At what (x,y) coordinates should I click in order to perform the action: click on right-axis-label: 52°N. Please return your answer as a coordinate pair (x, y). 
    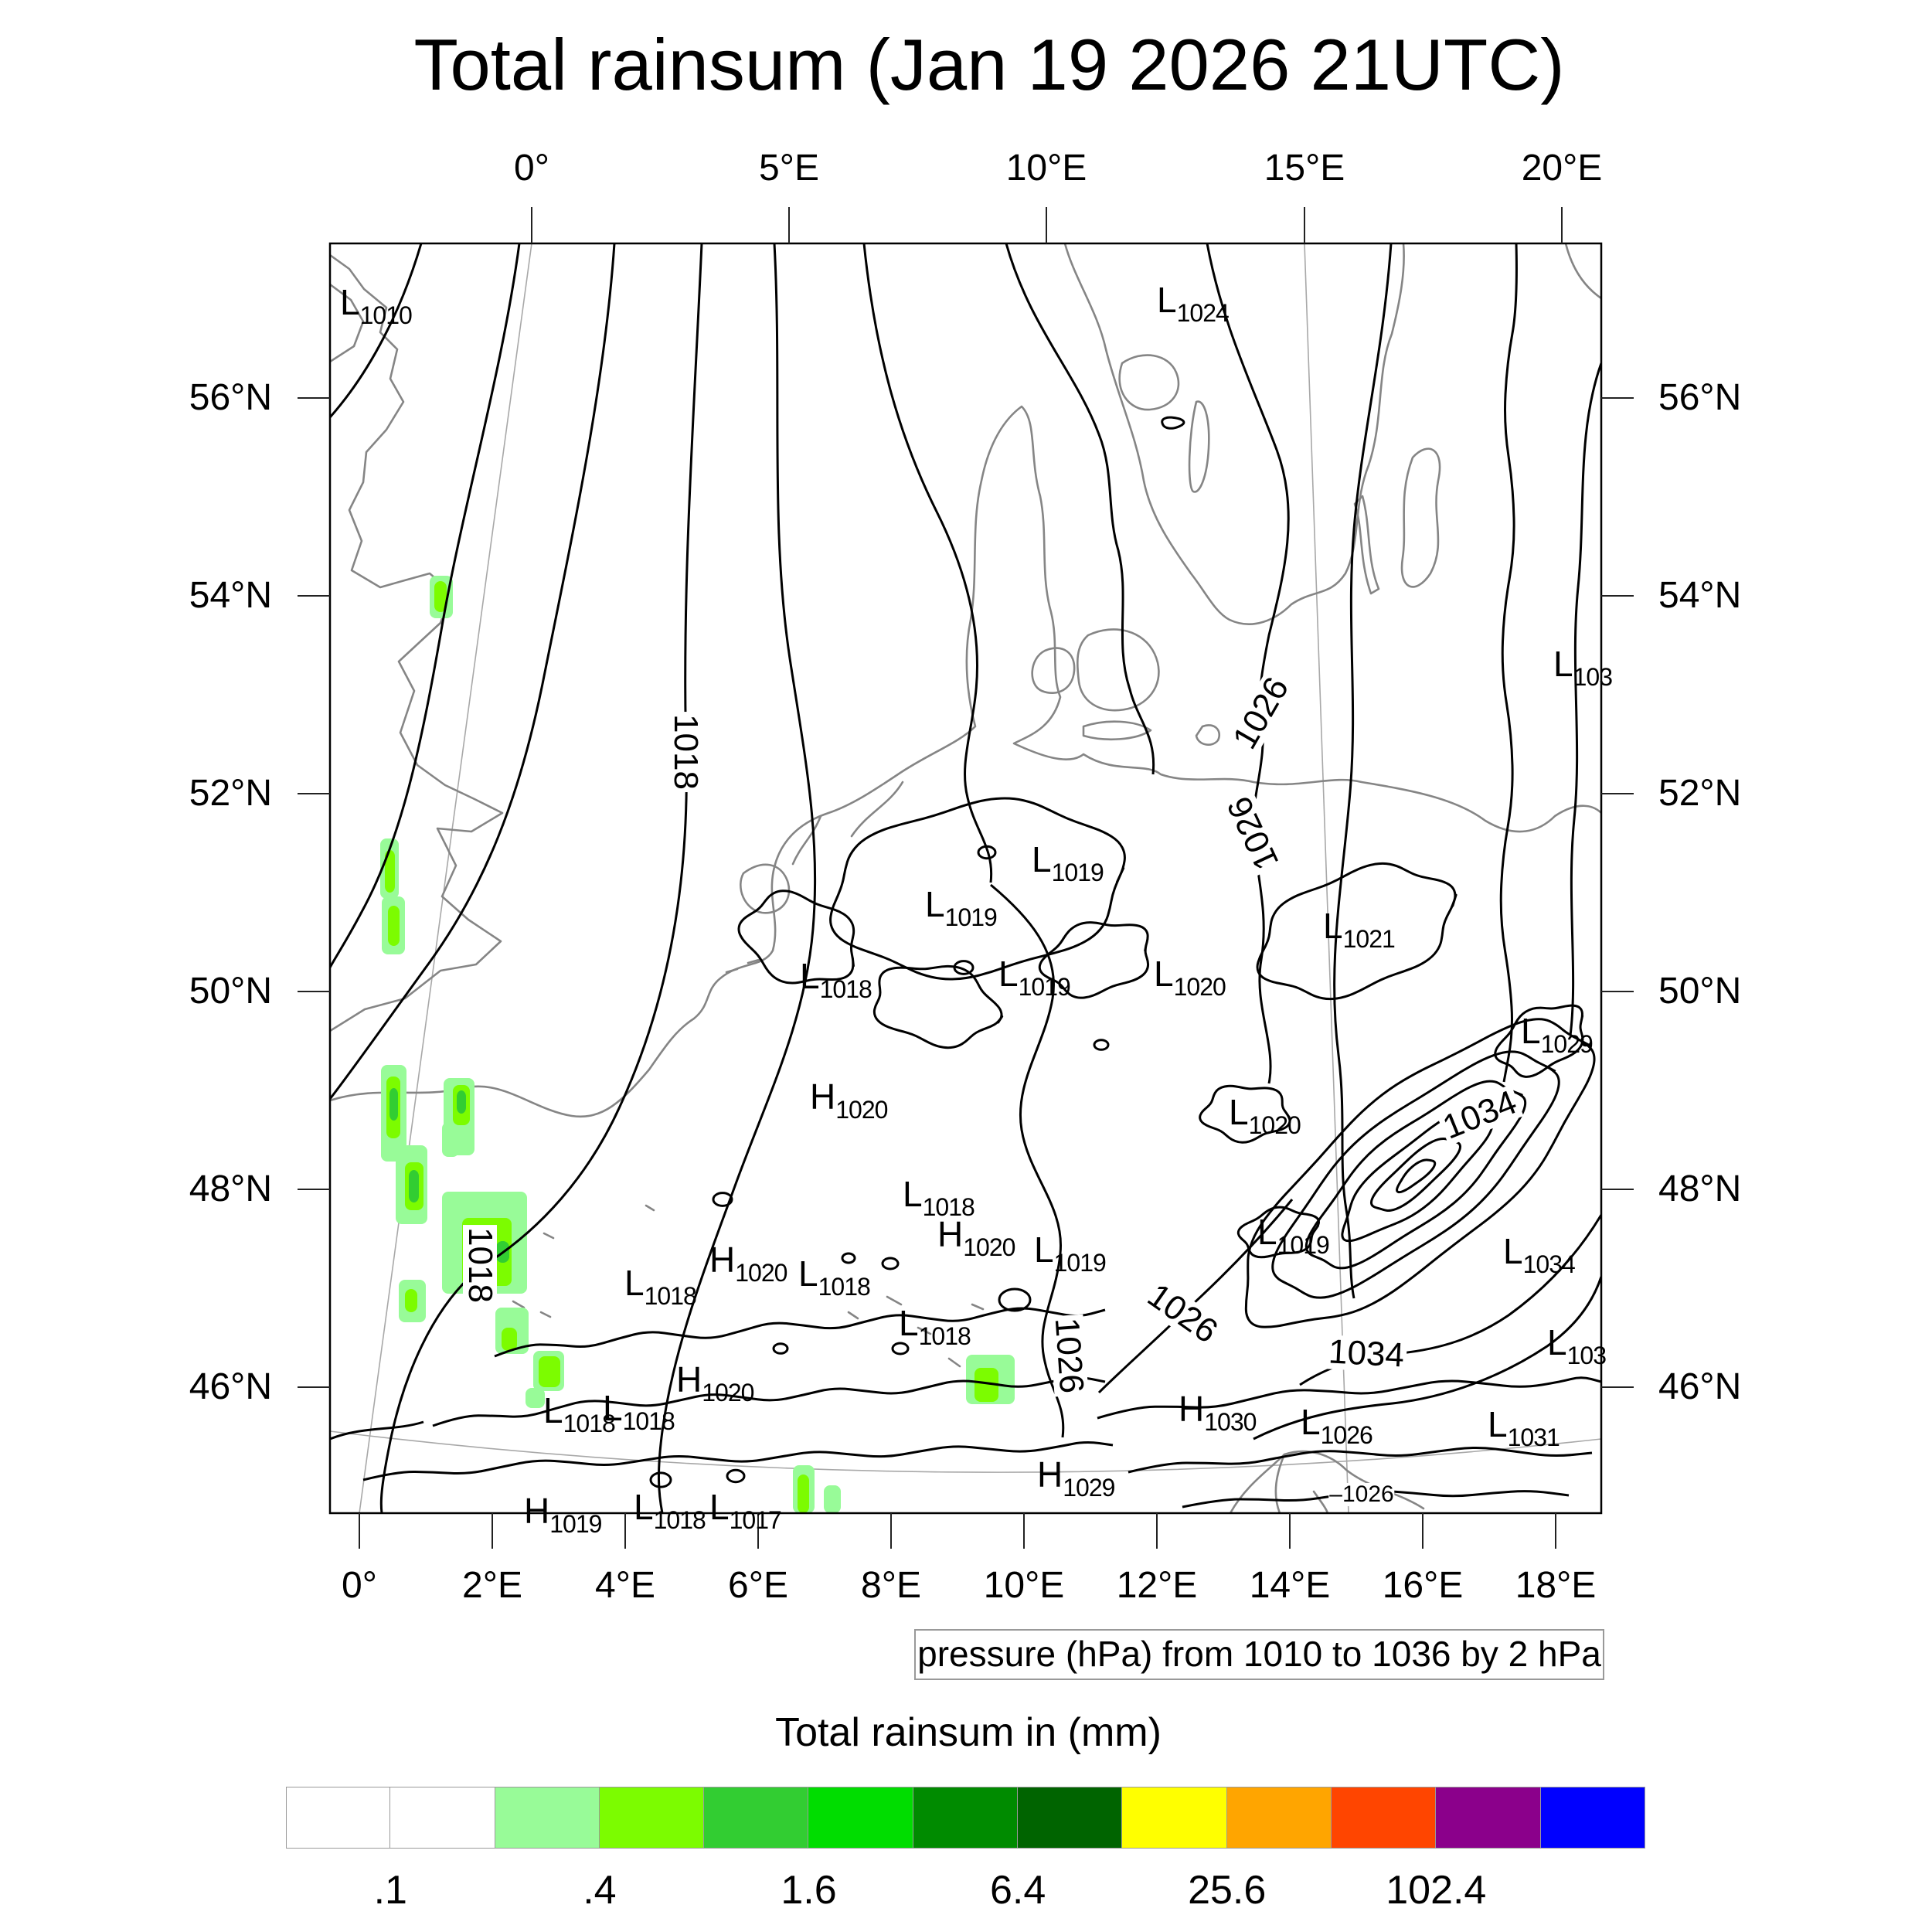
    Looking at the image, I should click on (1700, 793).